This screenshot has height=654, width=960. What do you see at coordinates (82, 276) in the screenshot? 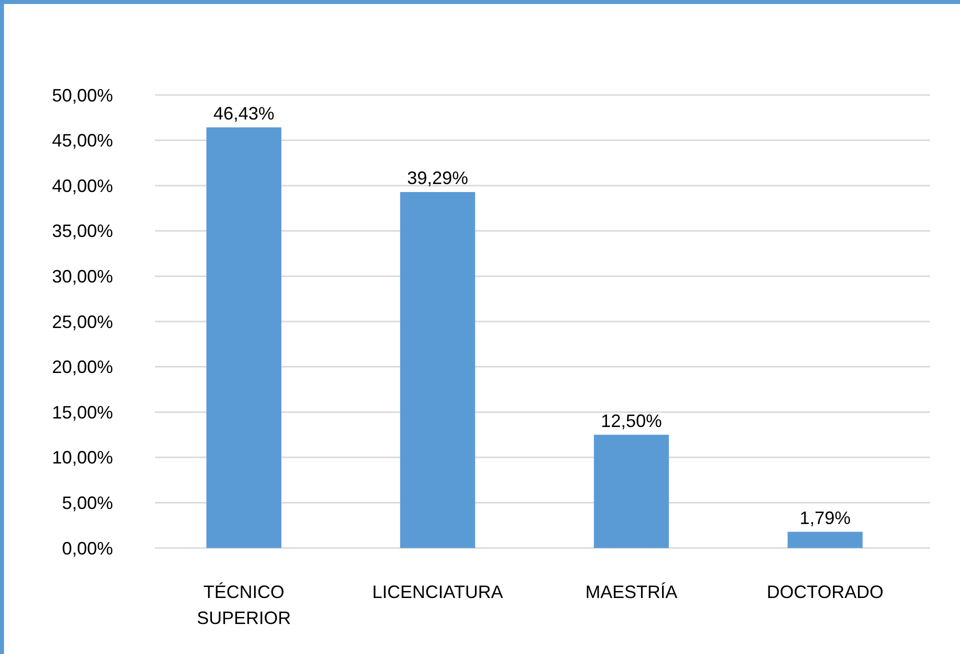
I see `y-tick-label: 30,00%` at bounding box center [82, 276].